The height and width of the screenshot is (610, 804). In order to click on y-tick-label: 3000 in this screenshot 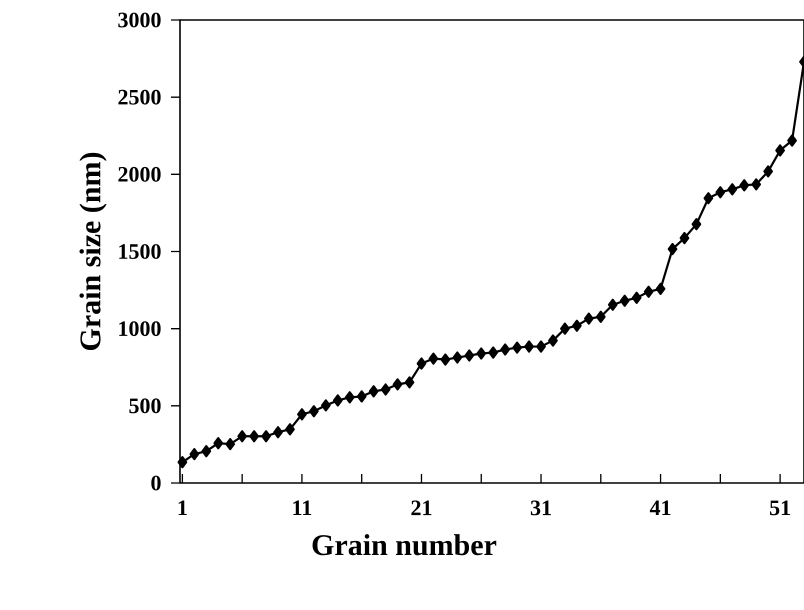, I will do `click(139, 20)`.